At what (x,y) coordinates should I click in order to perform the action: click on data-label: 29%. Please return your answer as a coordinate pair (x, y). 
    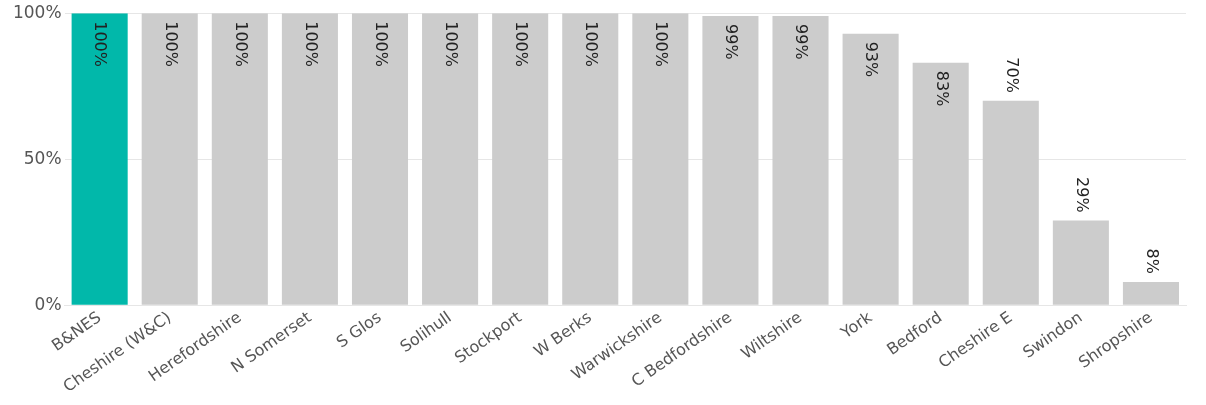
    Looking at the image, I should click on (1082, 195).